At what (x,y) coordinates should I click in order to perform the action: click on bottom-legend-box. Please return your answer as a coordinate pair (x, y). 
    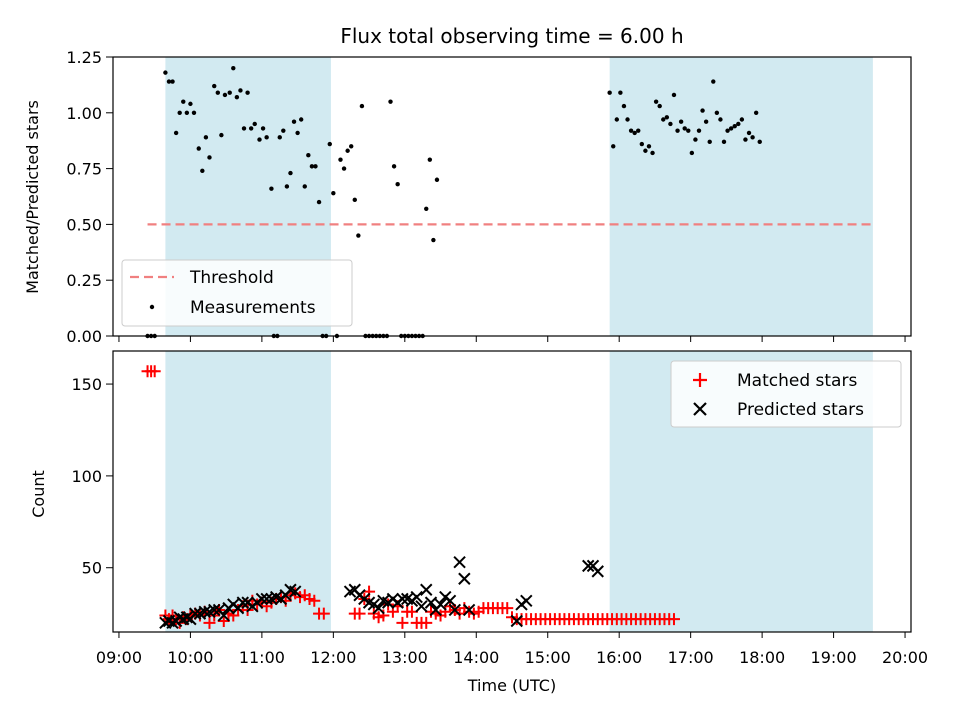
    Looking at the image, I should click on (786, 394).